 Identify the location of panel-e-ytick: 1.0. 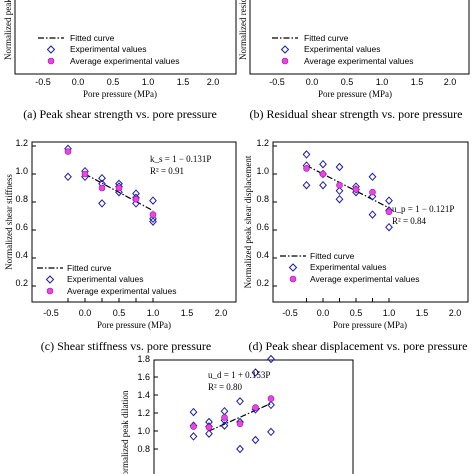
(143, 431).